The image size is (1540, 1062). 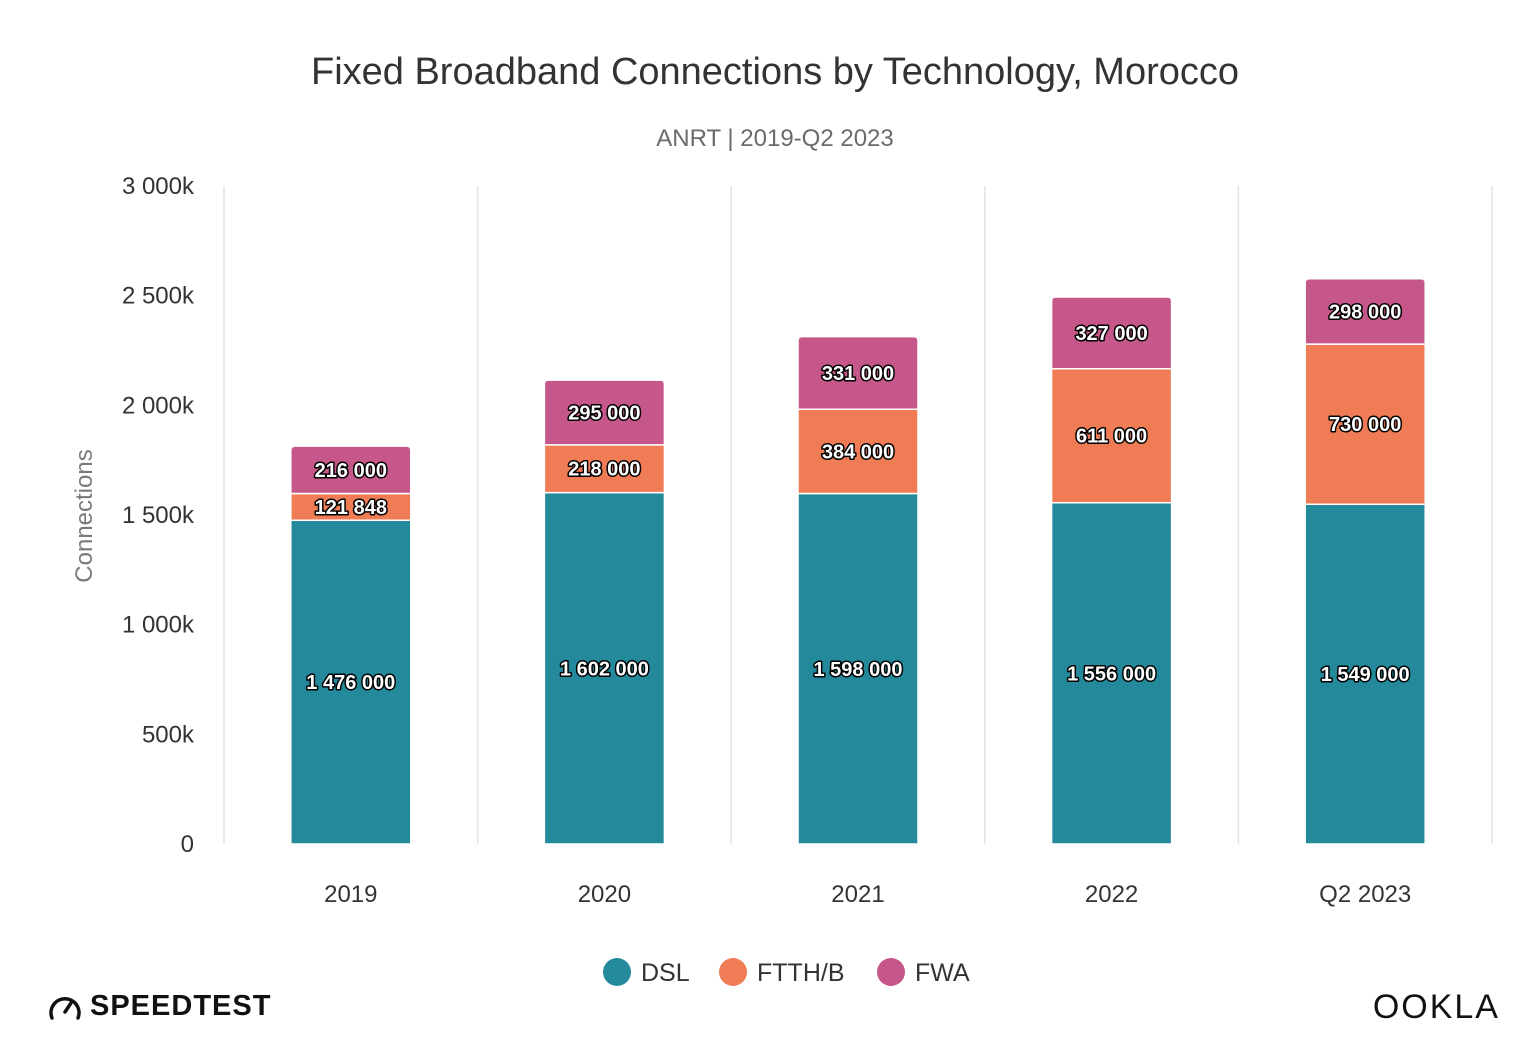 What do you see at coordinates (801, 973) in the screenshot?
I see `legend-label: FTTH/B` at bounding box center [801, 973].